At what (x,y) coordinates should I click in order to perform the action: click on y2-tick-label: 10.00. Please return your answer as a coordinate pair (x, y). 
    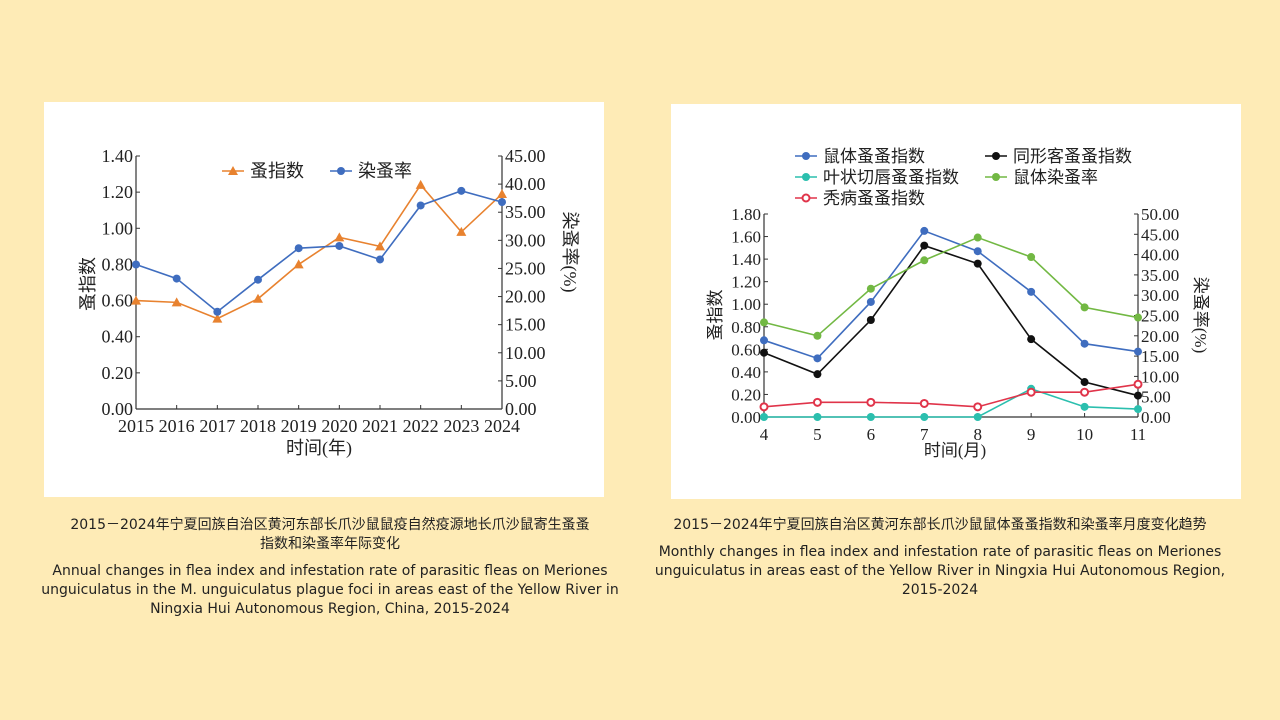
    Looking at the image, I should click on (525, 353).